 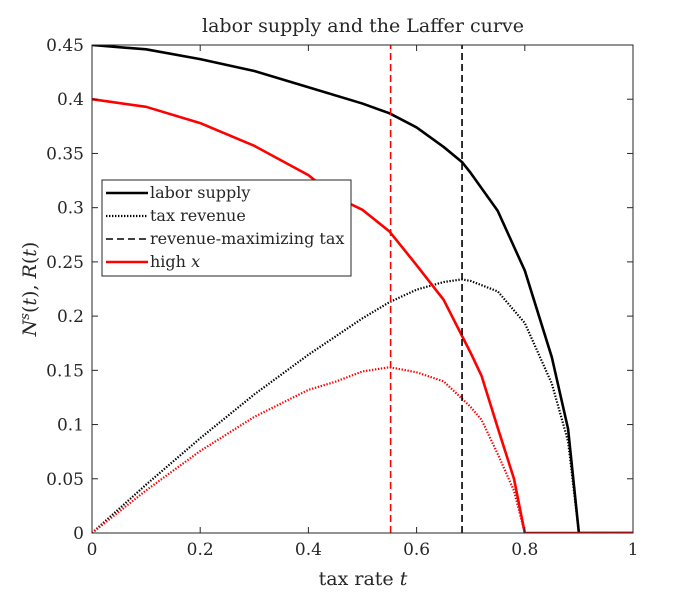 I want to click on y-tick-label: 0.25, so click(x=65, y=263).